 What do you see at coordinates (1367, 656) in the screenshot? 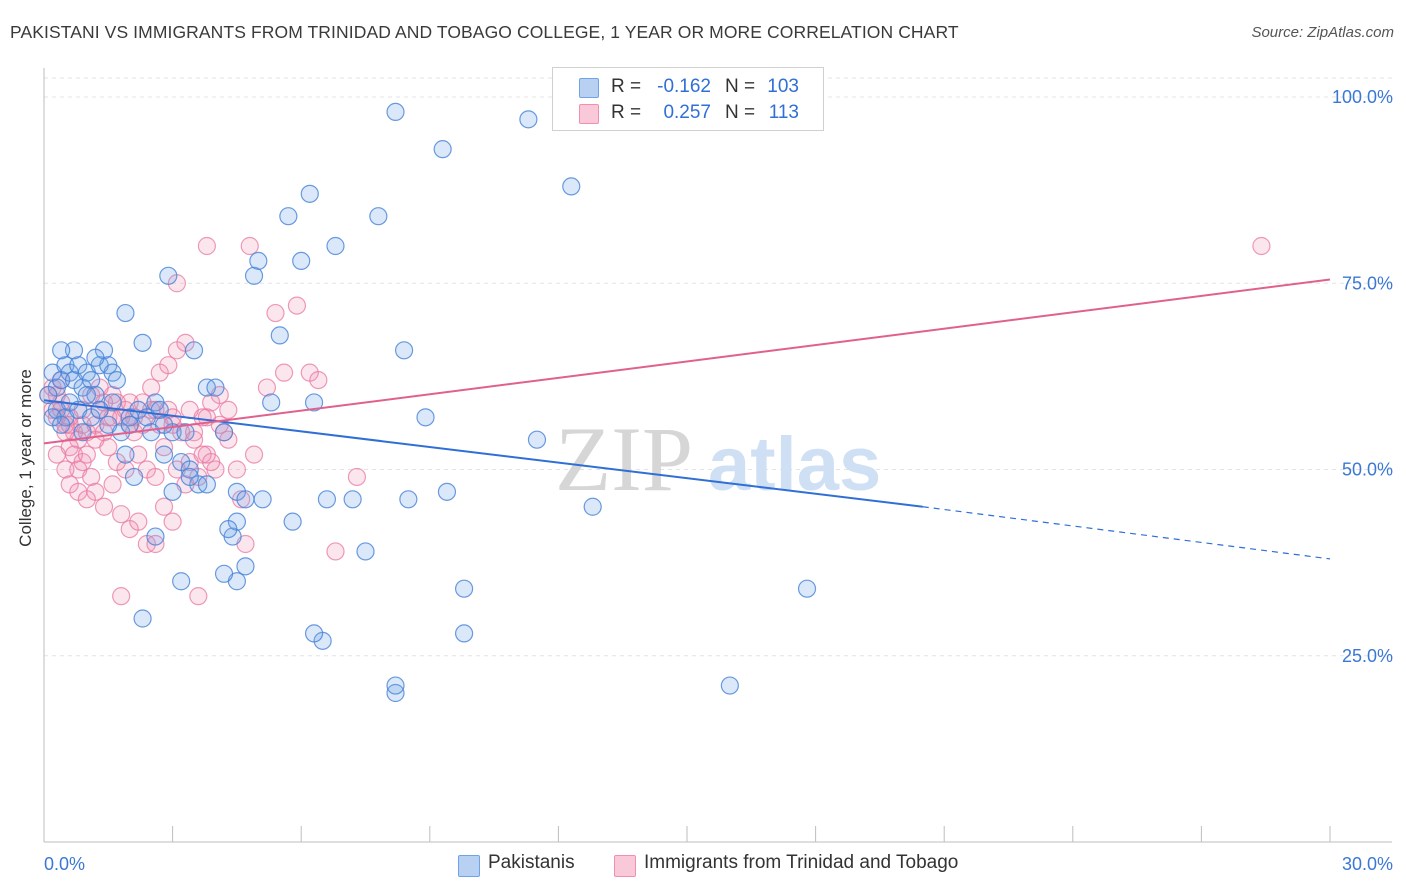
I see `y-tick-label: 25.0%` at bounding box center [1367, 656].